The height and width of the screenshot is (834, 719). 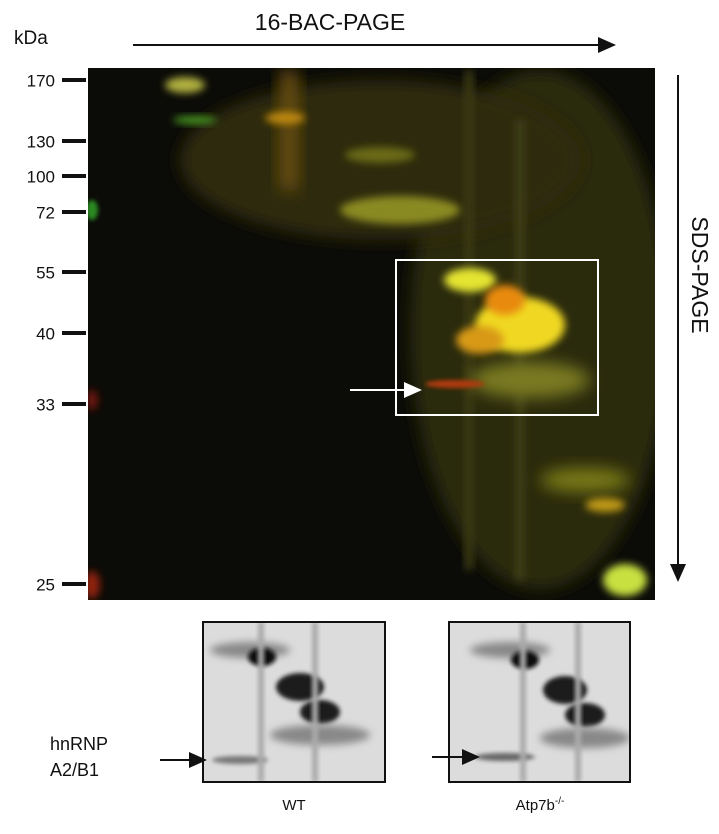 I want to click on marker-label: 25, so click(x=45, y=584).